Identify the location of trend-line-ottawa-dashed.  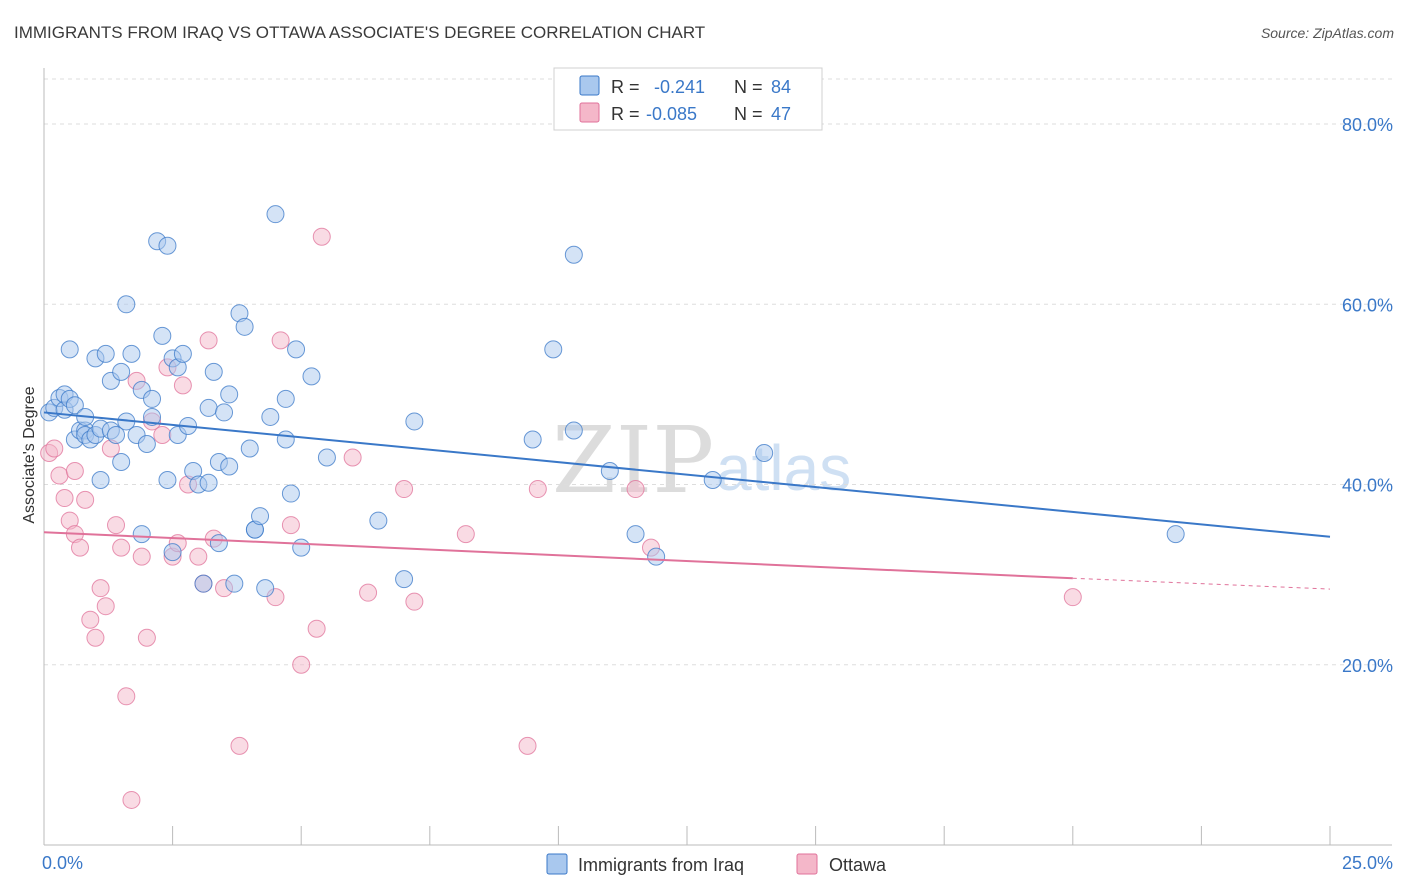
(1201, 583).